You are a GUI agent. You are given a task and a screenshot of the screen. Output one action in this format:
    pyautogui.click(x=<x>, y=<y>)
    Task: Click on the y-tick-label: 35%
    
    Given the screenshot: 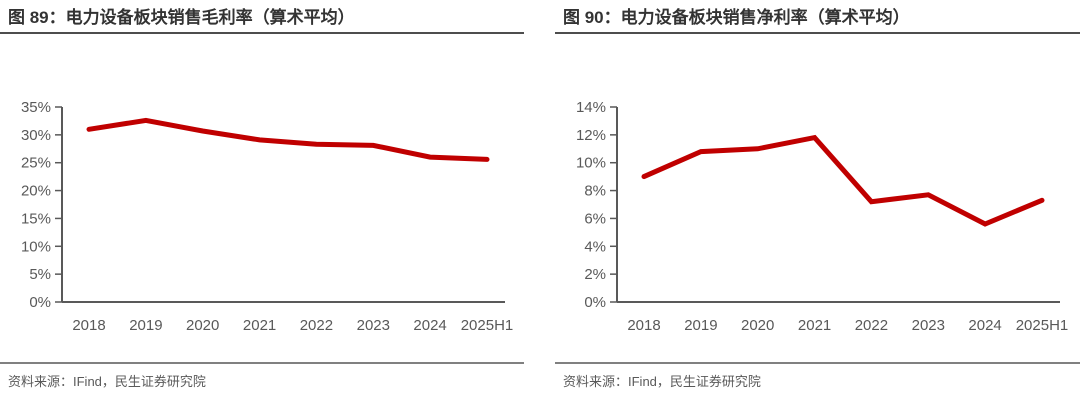 What is the action you would take?
    pyautogui.click(x=36, y=107)
    